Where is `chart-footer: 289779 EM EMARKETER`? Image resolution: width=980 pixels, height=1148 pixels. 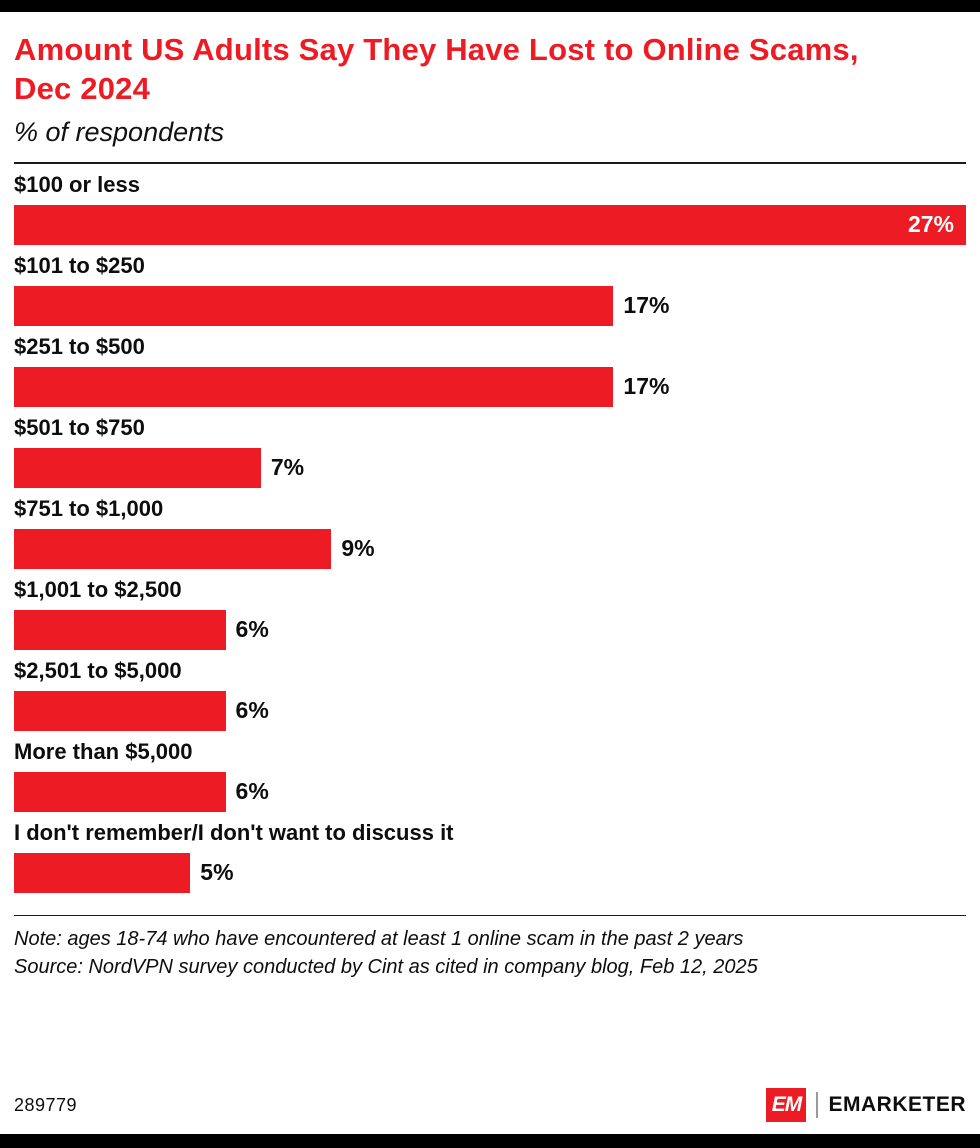 chart-footer: 289779 EM EMARKETER is located at coordinates (490, 1106).